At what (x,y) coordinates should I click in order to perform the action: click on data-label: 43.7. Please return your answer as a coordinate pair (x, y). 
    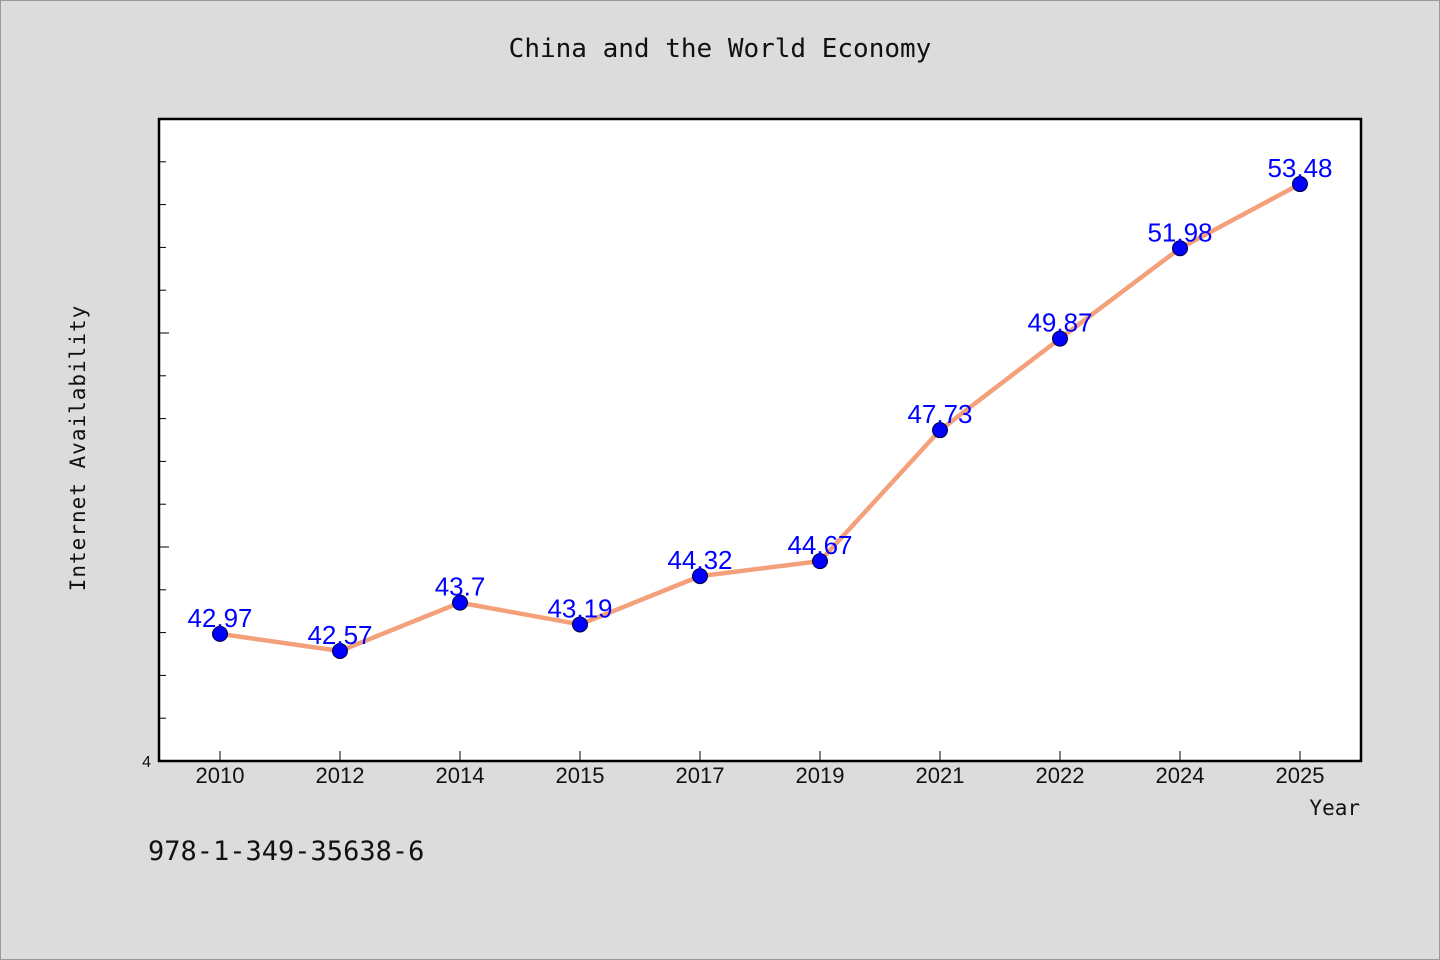
    Looking at the image, I should click on (460, 587).